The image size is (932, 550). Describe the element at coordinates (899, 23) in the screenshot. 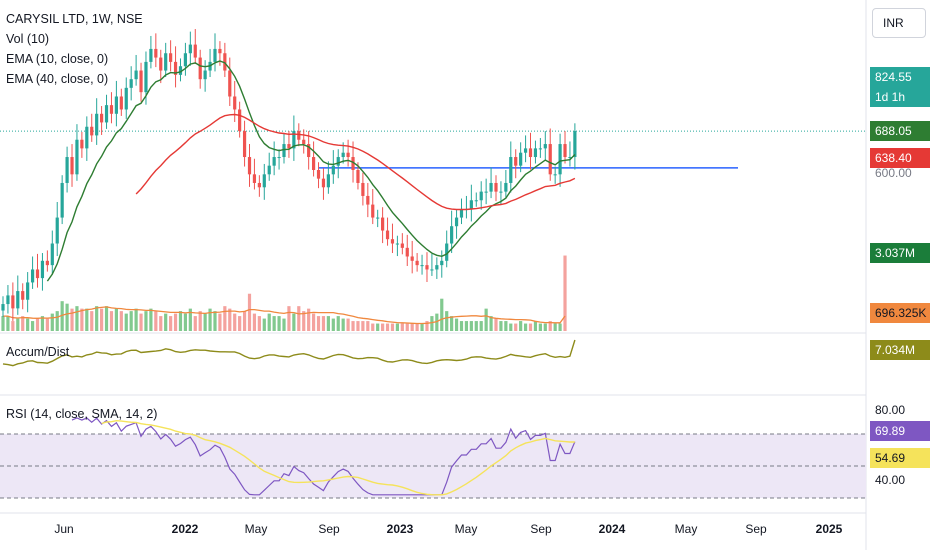

I see `currency-button: INR` at that location.